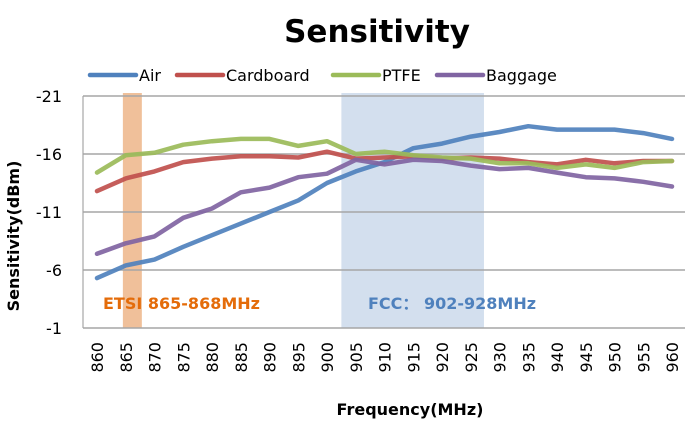 The width and height of the screenshot is (690, 422). I want to click on fcc-band-label: FCC： 902-928MHz, so click(452, 303).